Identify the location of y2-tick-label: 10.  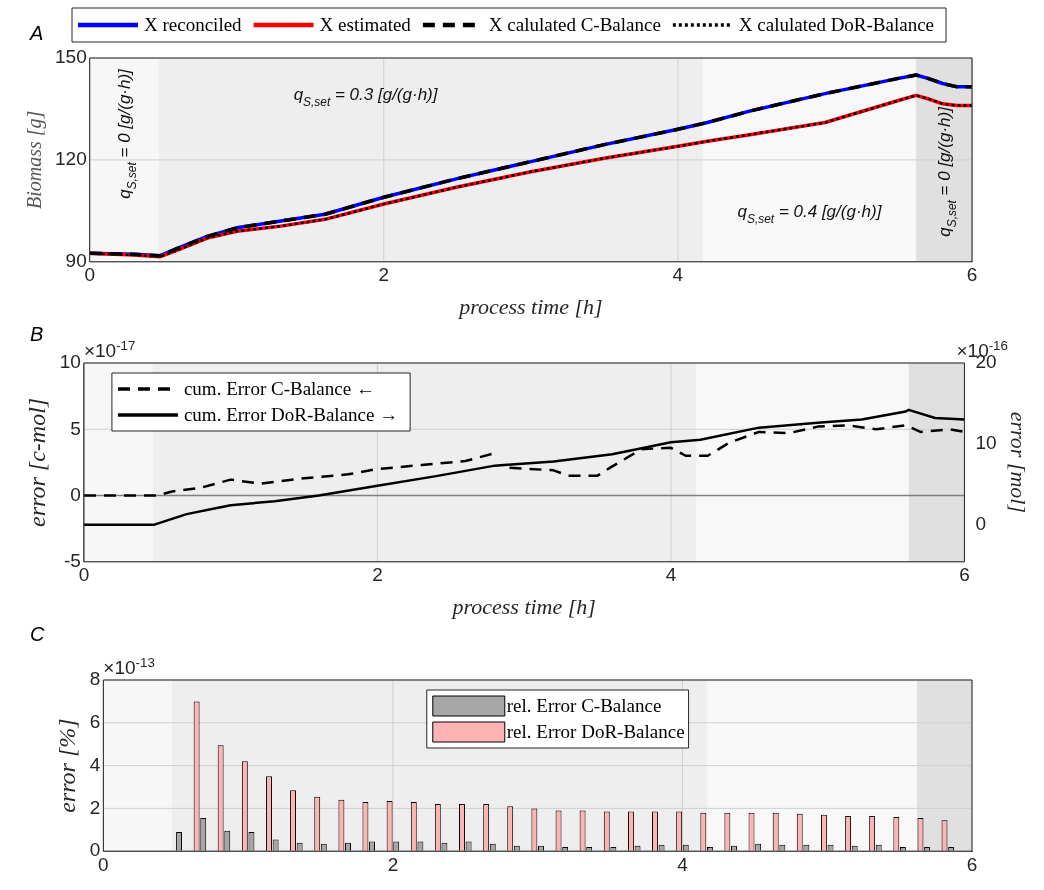
(986, 443).